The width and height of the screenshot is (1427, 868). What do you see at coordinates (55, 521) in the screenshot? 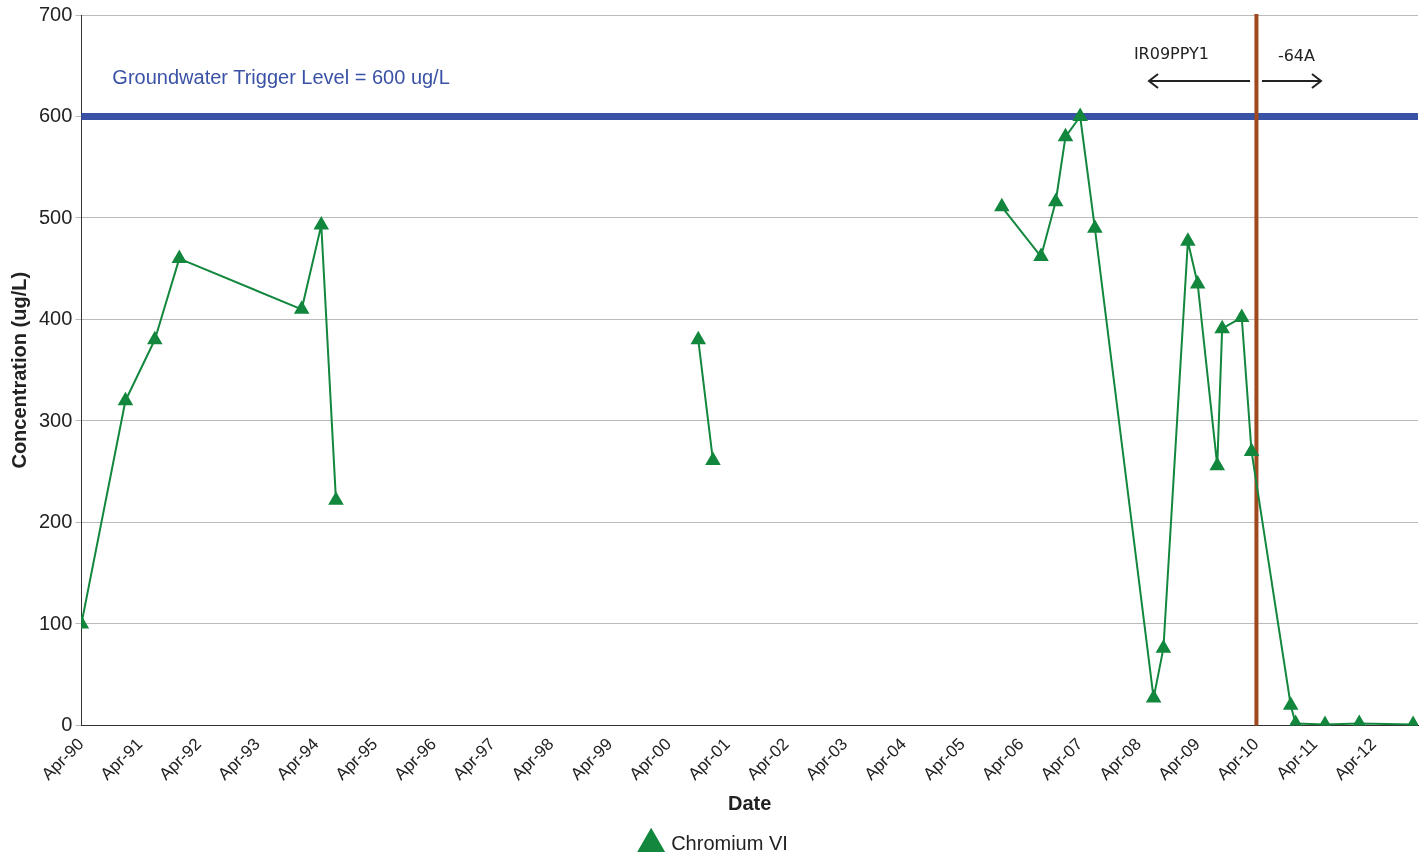
I see `y-tick-label: 200` at bounding box center [55, 521].